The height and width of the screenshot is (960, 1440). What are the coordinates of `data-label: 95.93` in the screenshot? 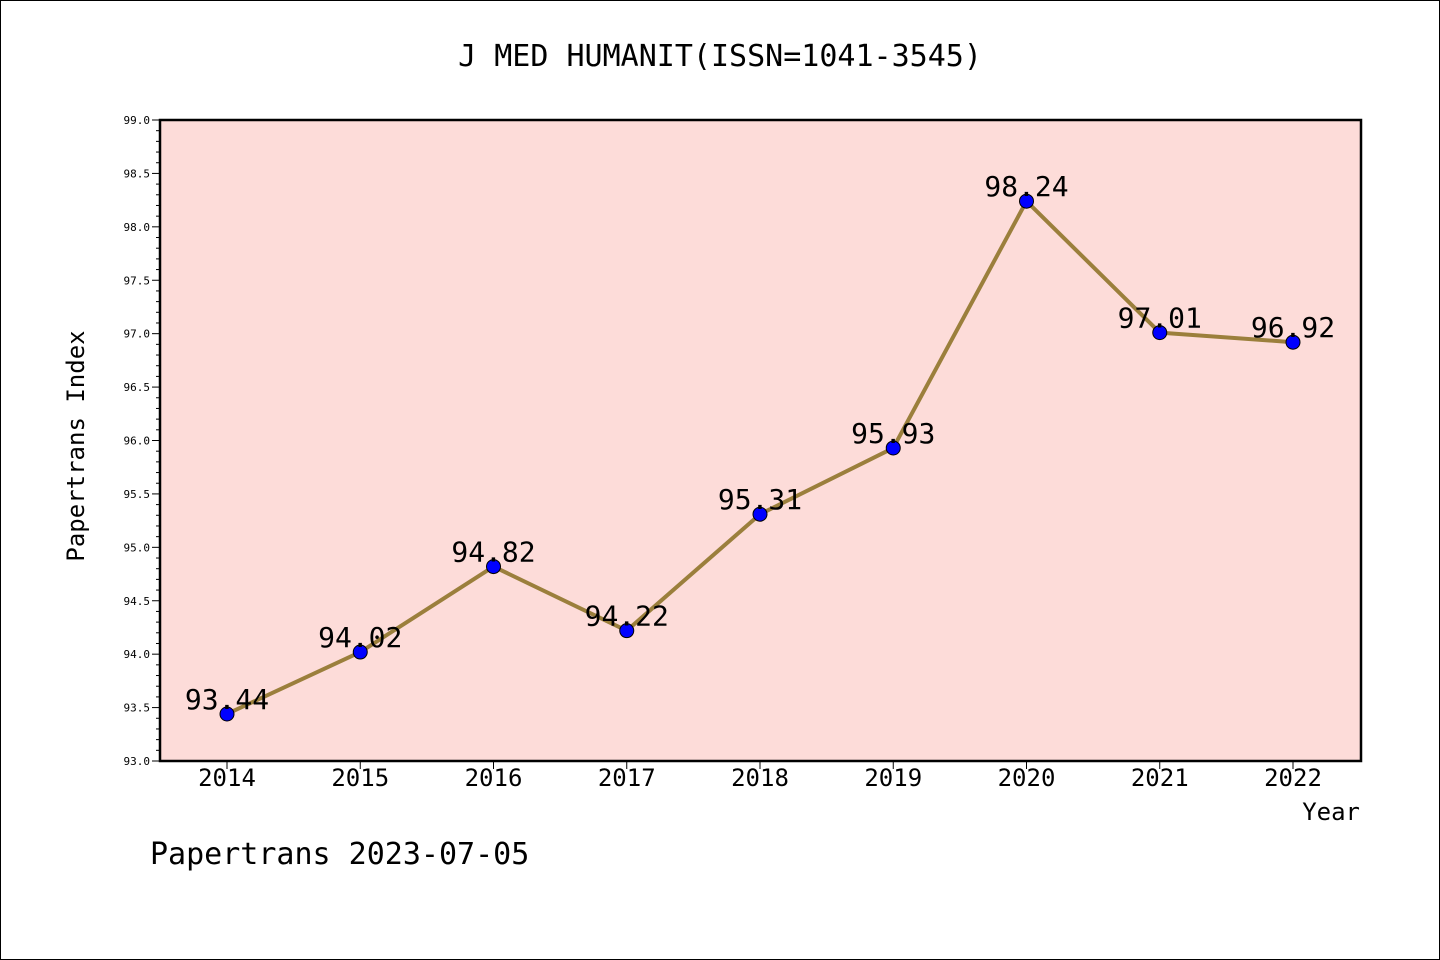 It's located at (893, 433).